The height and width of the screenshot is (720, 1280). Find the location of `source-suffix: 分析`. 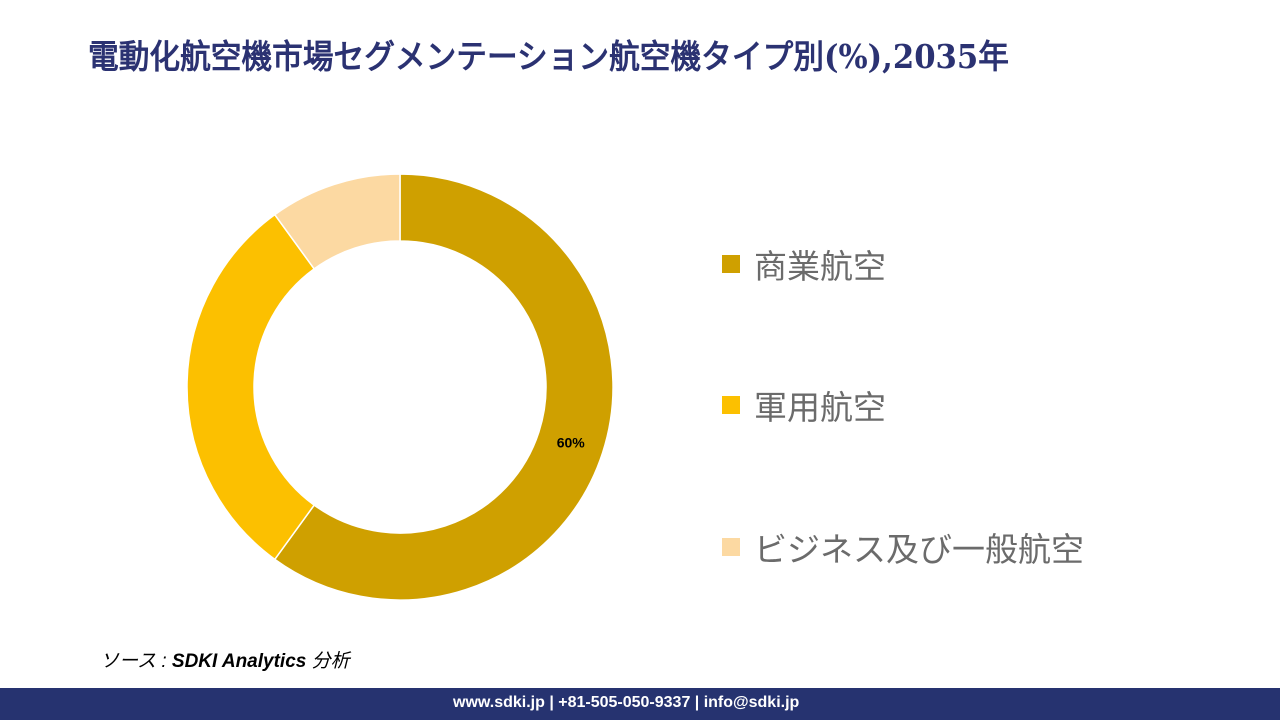

source-suffix: 分析 is located at coordinates (328, 661).